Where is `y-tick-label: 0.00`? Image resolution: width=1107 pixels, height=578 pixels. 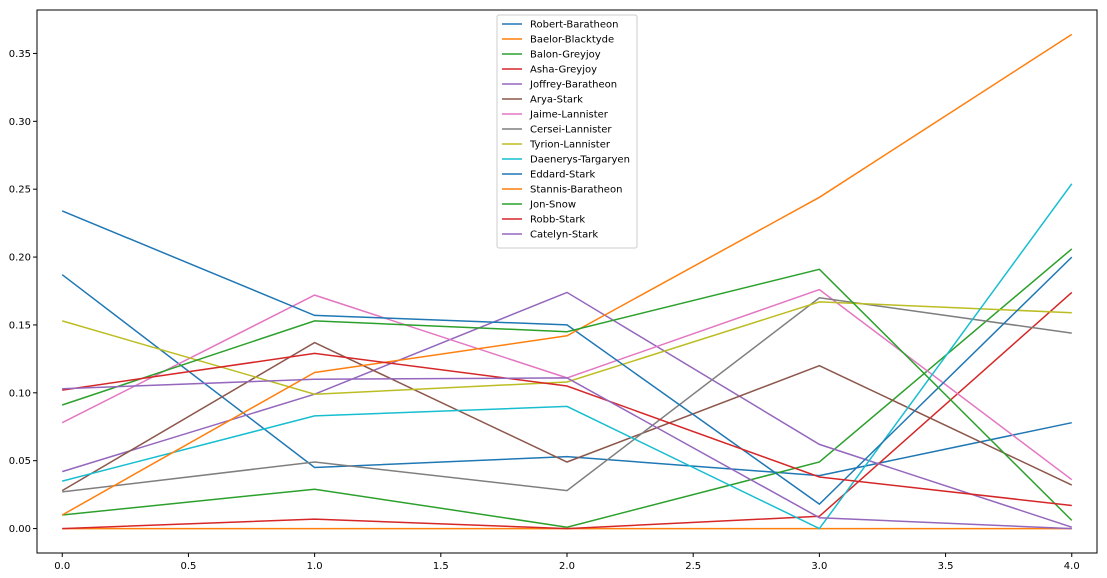 y-tick-label: 0.00 is located at coordinates (20, 529).